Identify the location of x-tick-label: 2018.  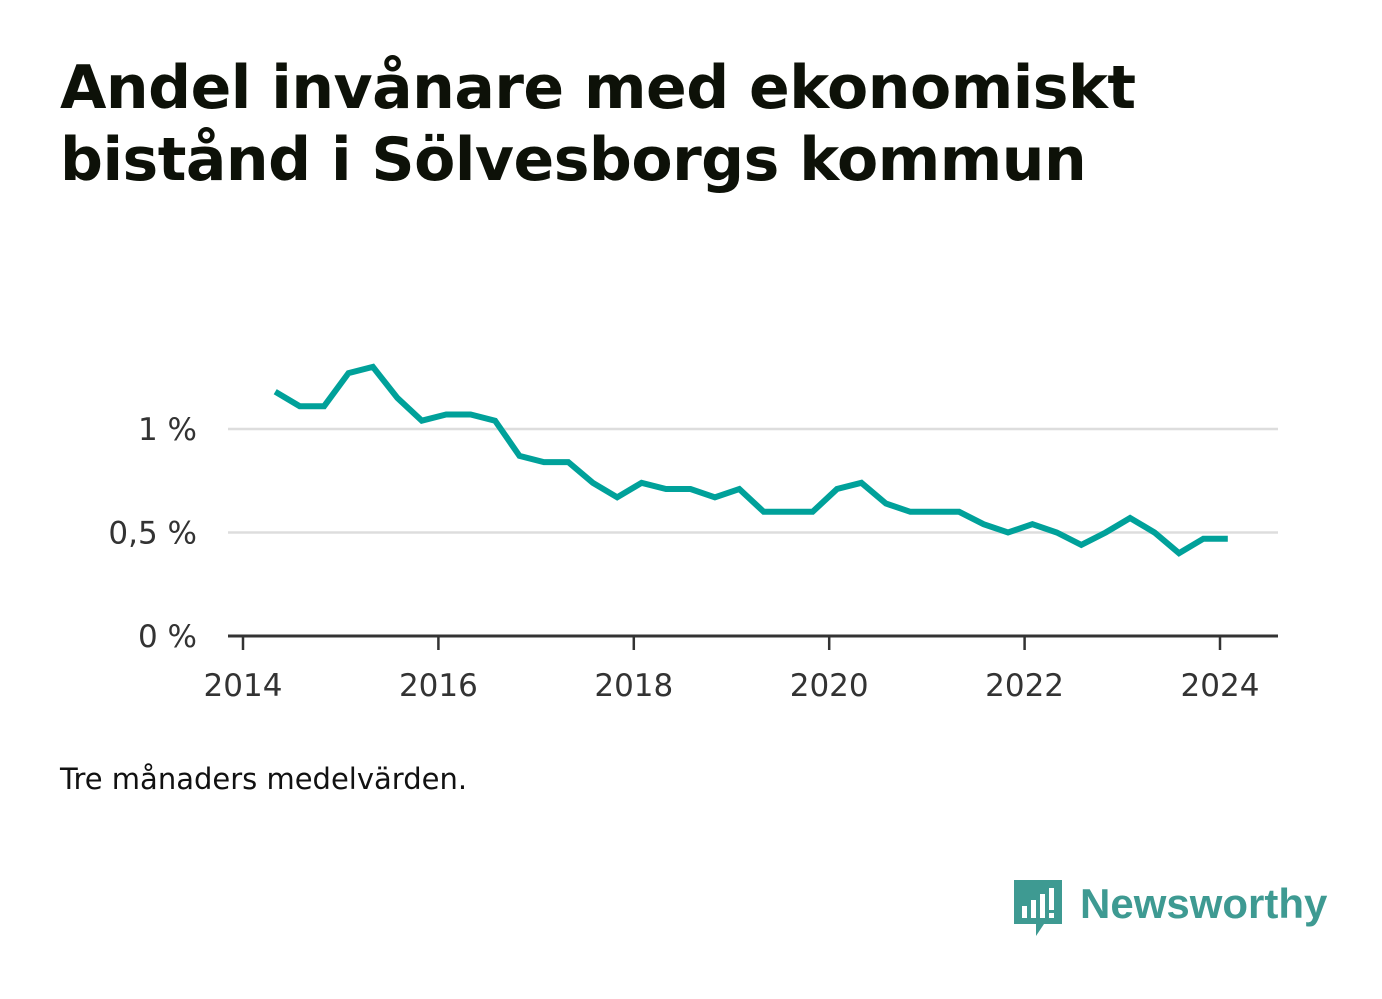
(633, 686).